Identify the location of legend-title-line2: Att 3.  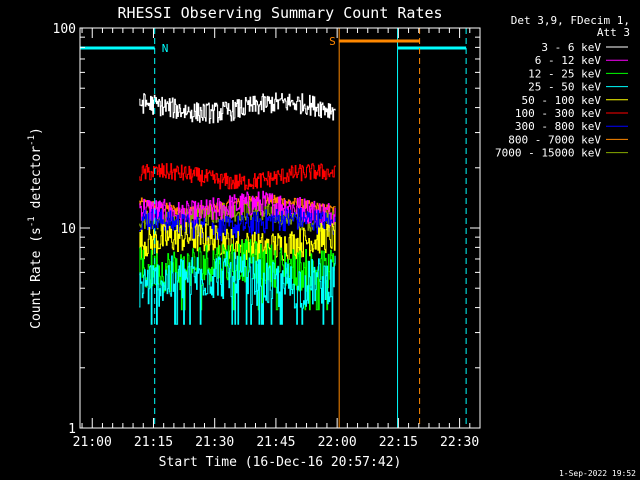
(613, 32).